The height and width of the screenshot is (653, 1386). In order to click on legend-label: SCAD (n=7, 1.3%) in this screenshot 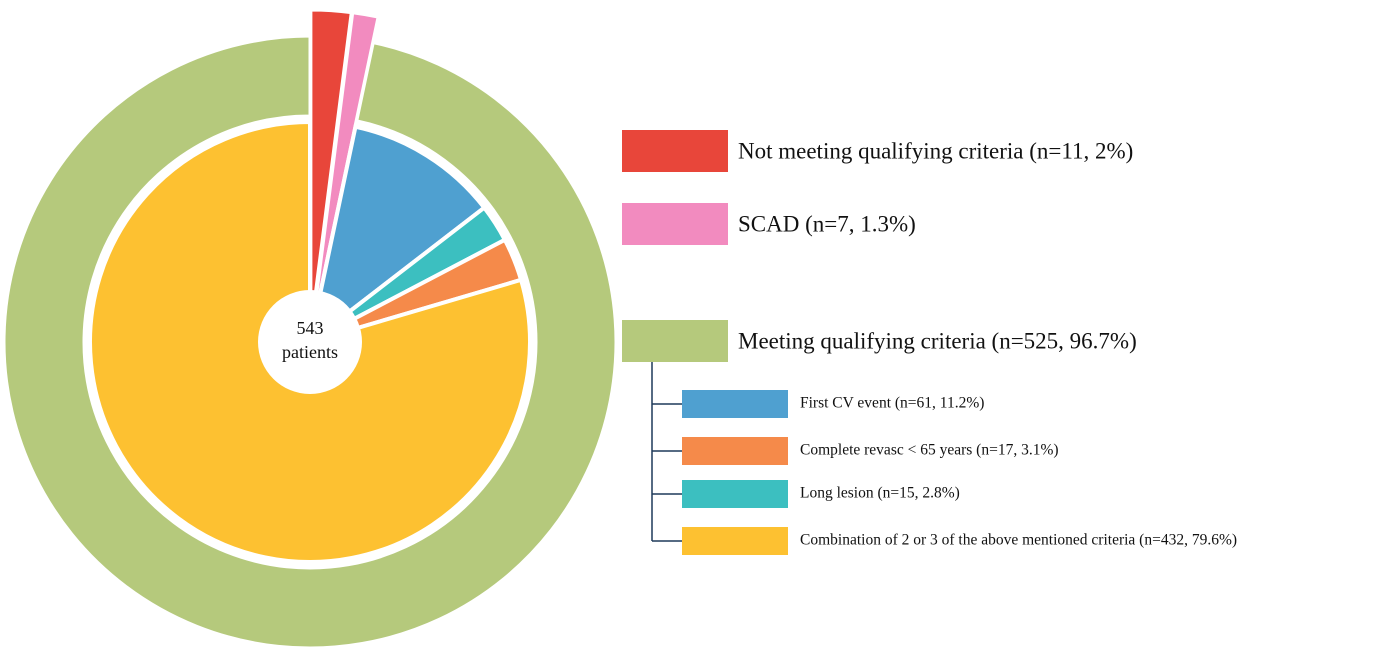, I will do `click(827, 223)`.